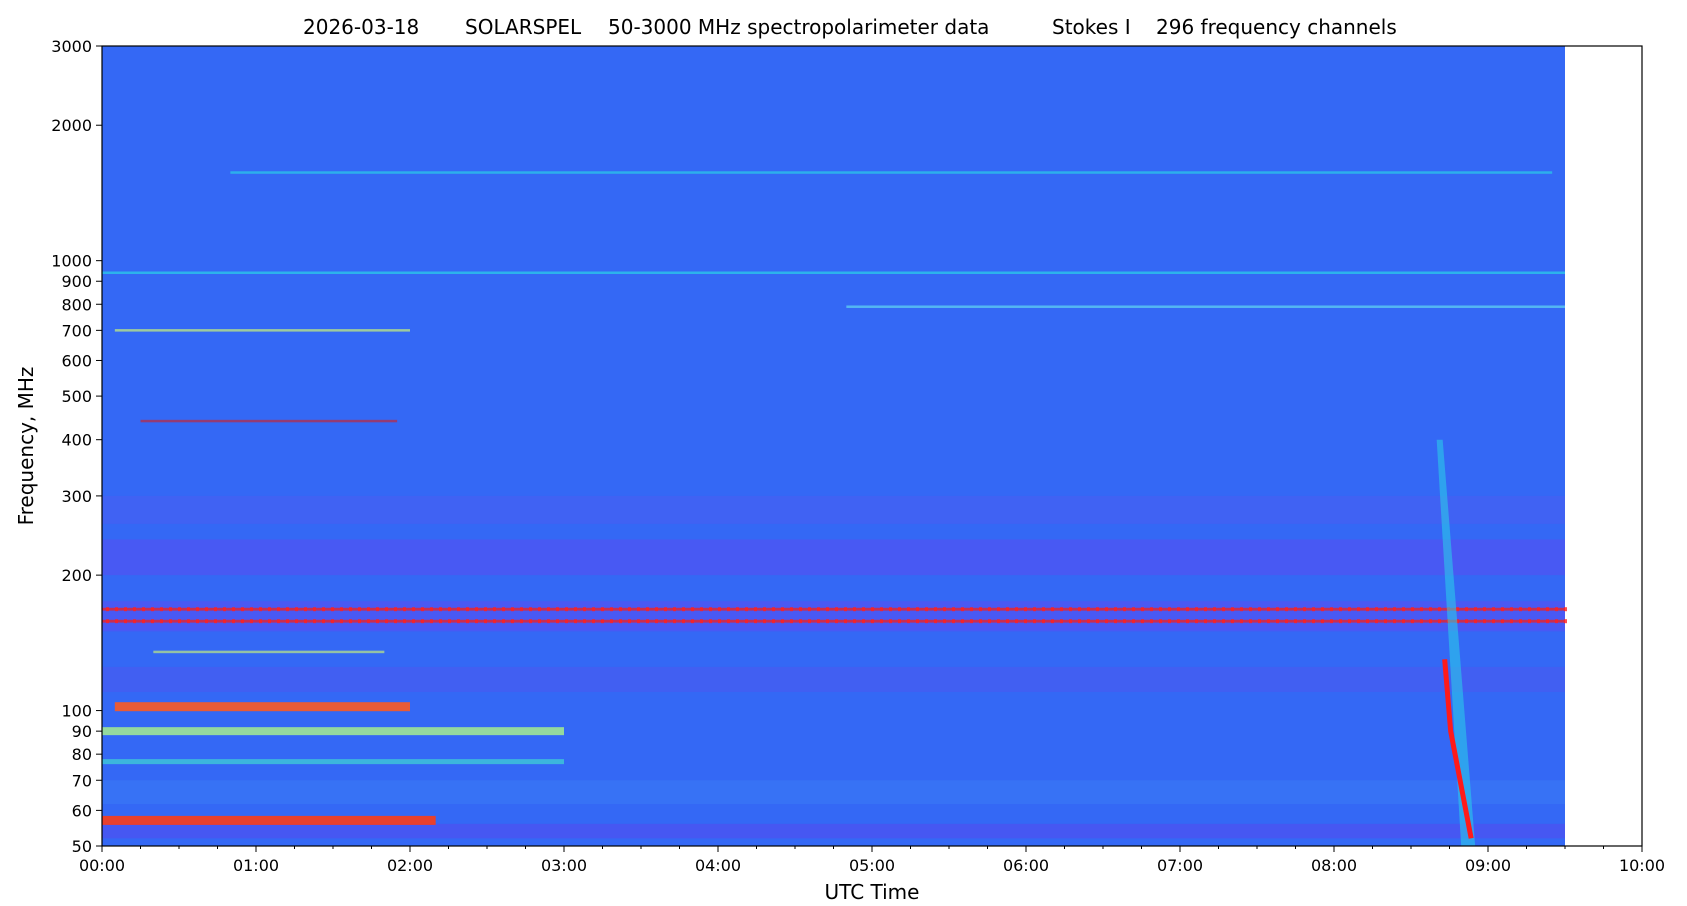 The height and width of the screenshot is (906, 1687). I want to click on y-tick-label: 90, so click(82, 731).